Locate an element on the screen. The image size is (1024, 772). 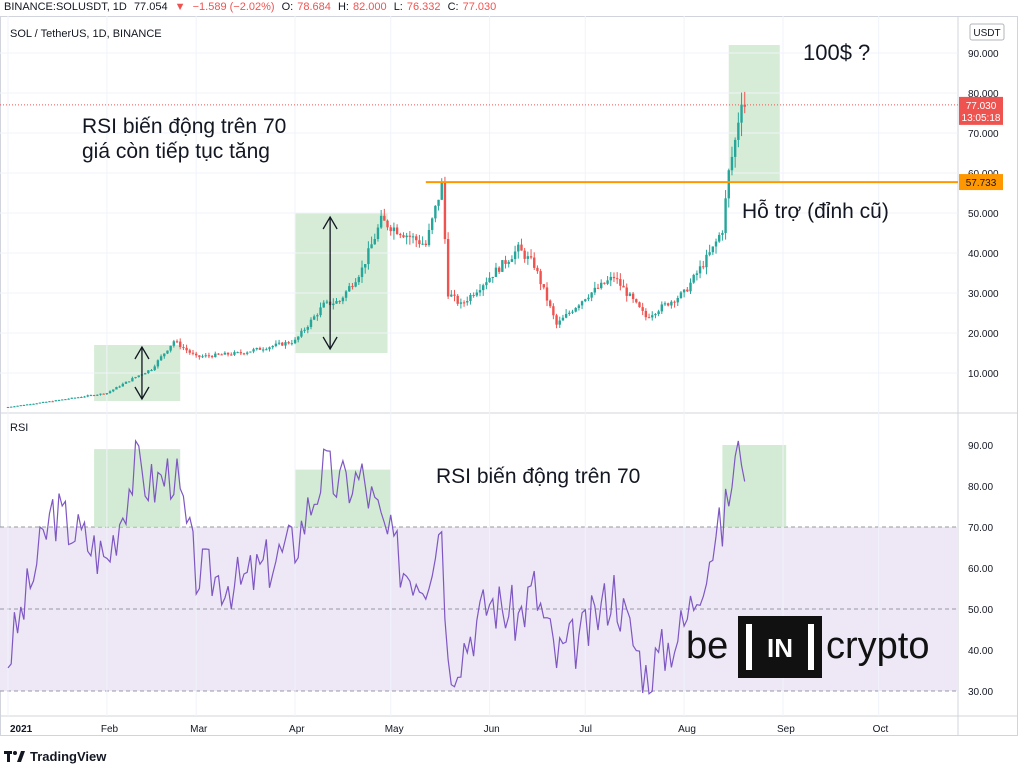
time-tick-label: Jul is located at coordinates (585, 729).